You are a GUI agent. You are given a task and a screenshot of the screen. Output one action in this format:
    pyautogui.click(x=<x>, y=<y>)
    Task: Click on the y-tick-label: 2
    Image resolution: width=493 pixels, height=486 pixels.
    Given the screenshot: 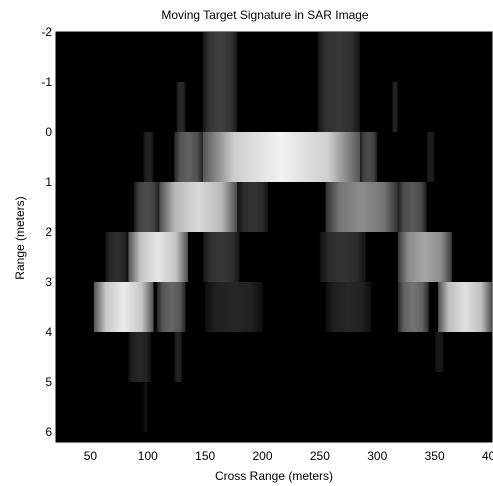 What is the action you would take?
    pyautogui.click(x=48, y=232)
    